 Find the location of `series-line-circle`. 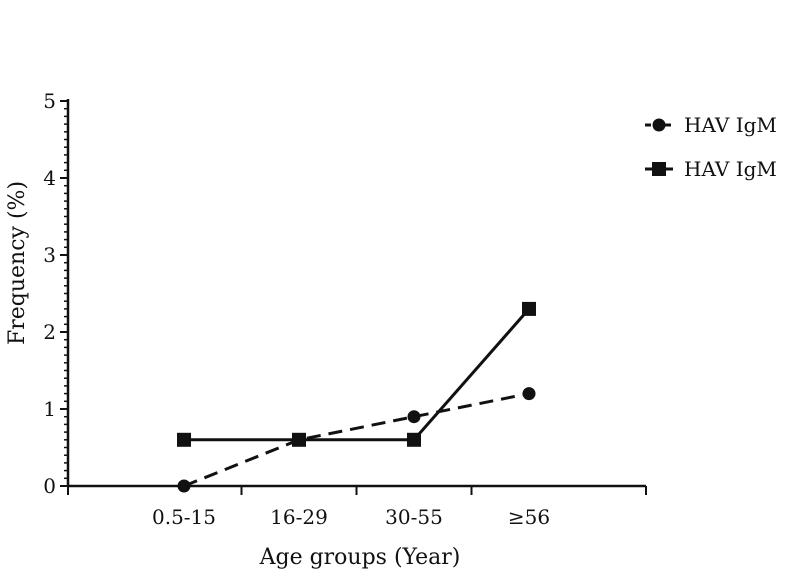

series-line-circle is located at coordinates (356, 440).